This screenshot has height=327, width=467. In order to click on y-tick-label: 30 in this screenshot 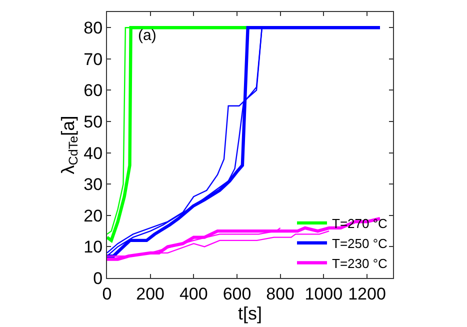, I will do `click(93, 184)`.